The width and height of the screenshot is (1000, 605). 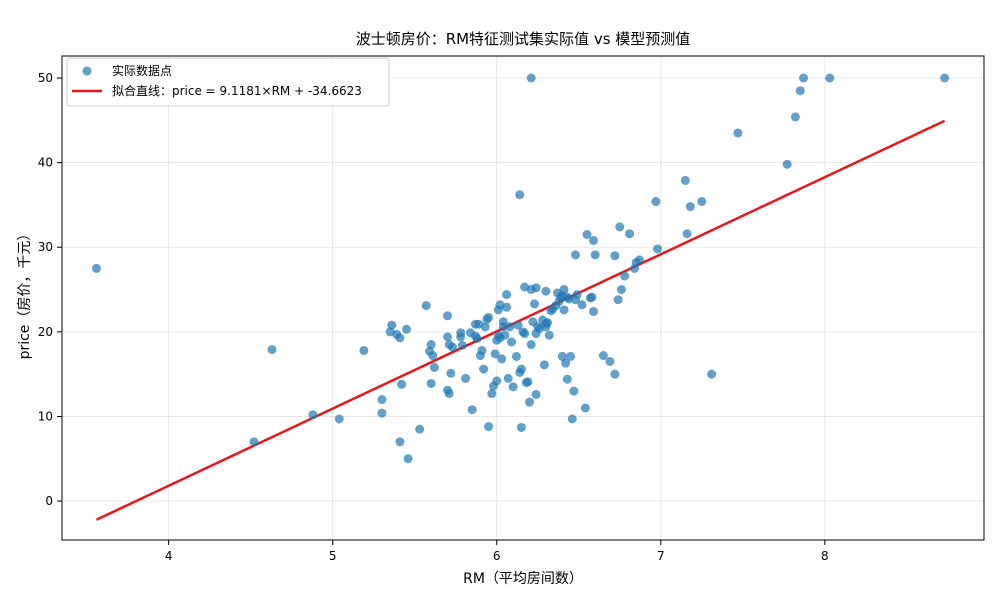 I want to click on y-tick-label-4: 40, so click(x=45, y=163).